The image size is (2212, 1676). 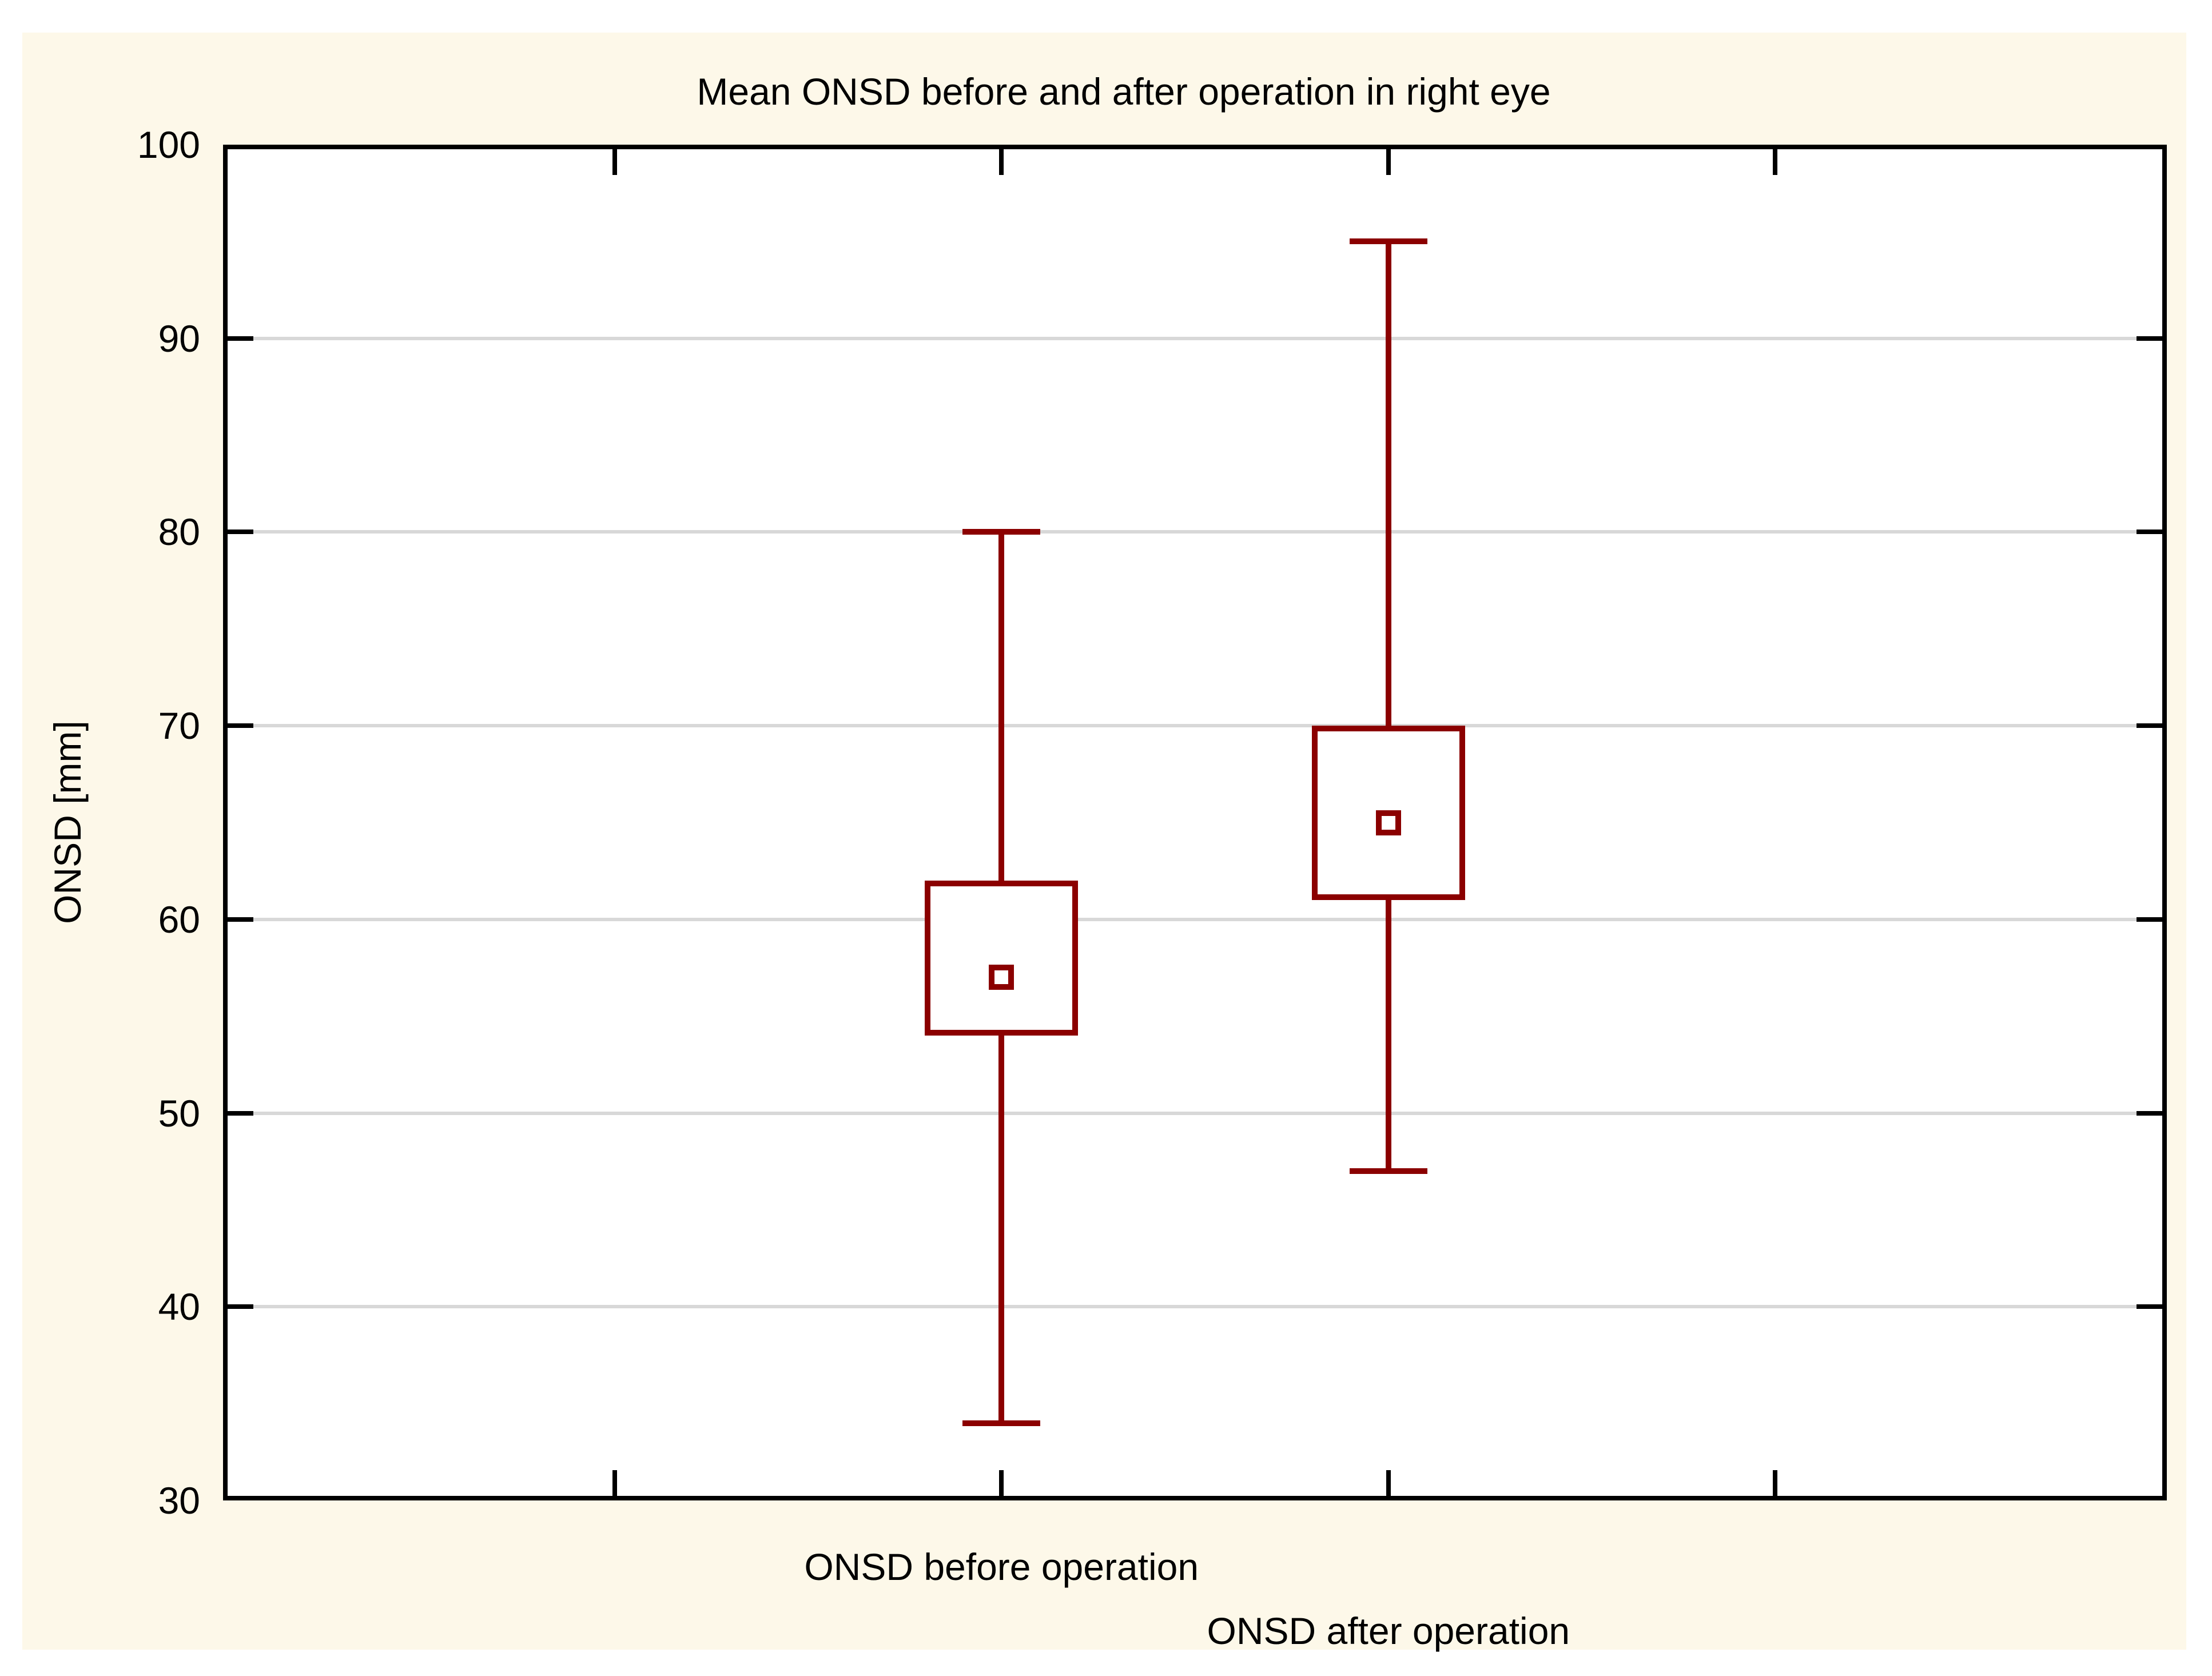 I want to click on whisker-line, so click(x=1388, y=707).